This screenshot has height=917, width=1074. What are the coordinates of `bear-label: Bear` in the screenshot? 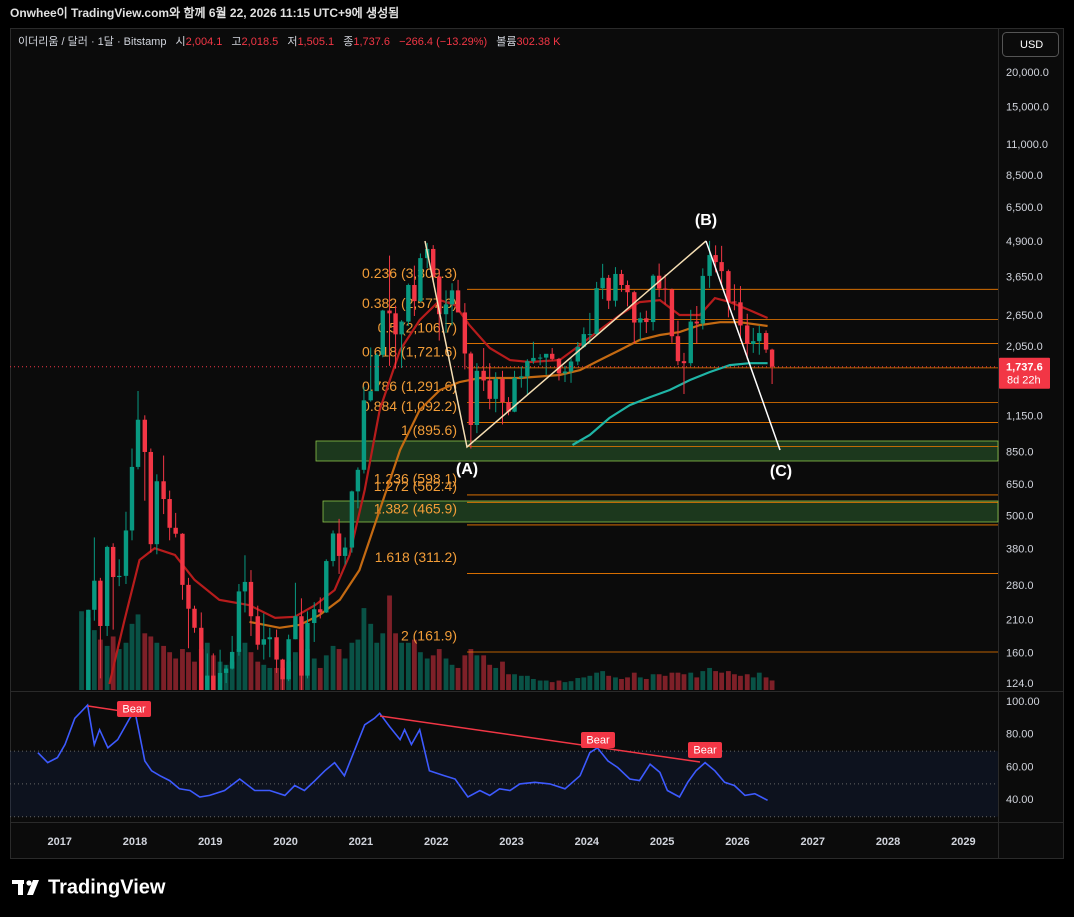 It's located at (705, 750).